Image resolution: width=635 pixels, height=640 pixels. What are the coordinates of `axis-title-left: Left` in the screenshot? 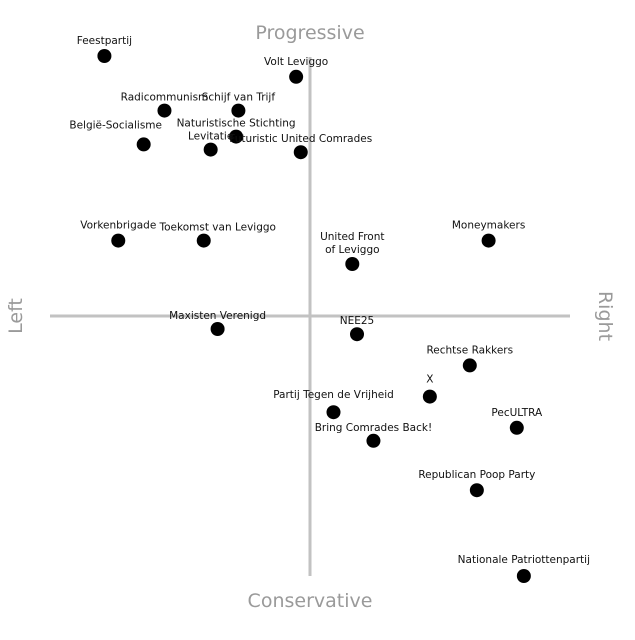 It's located at (16, 316).